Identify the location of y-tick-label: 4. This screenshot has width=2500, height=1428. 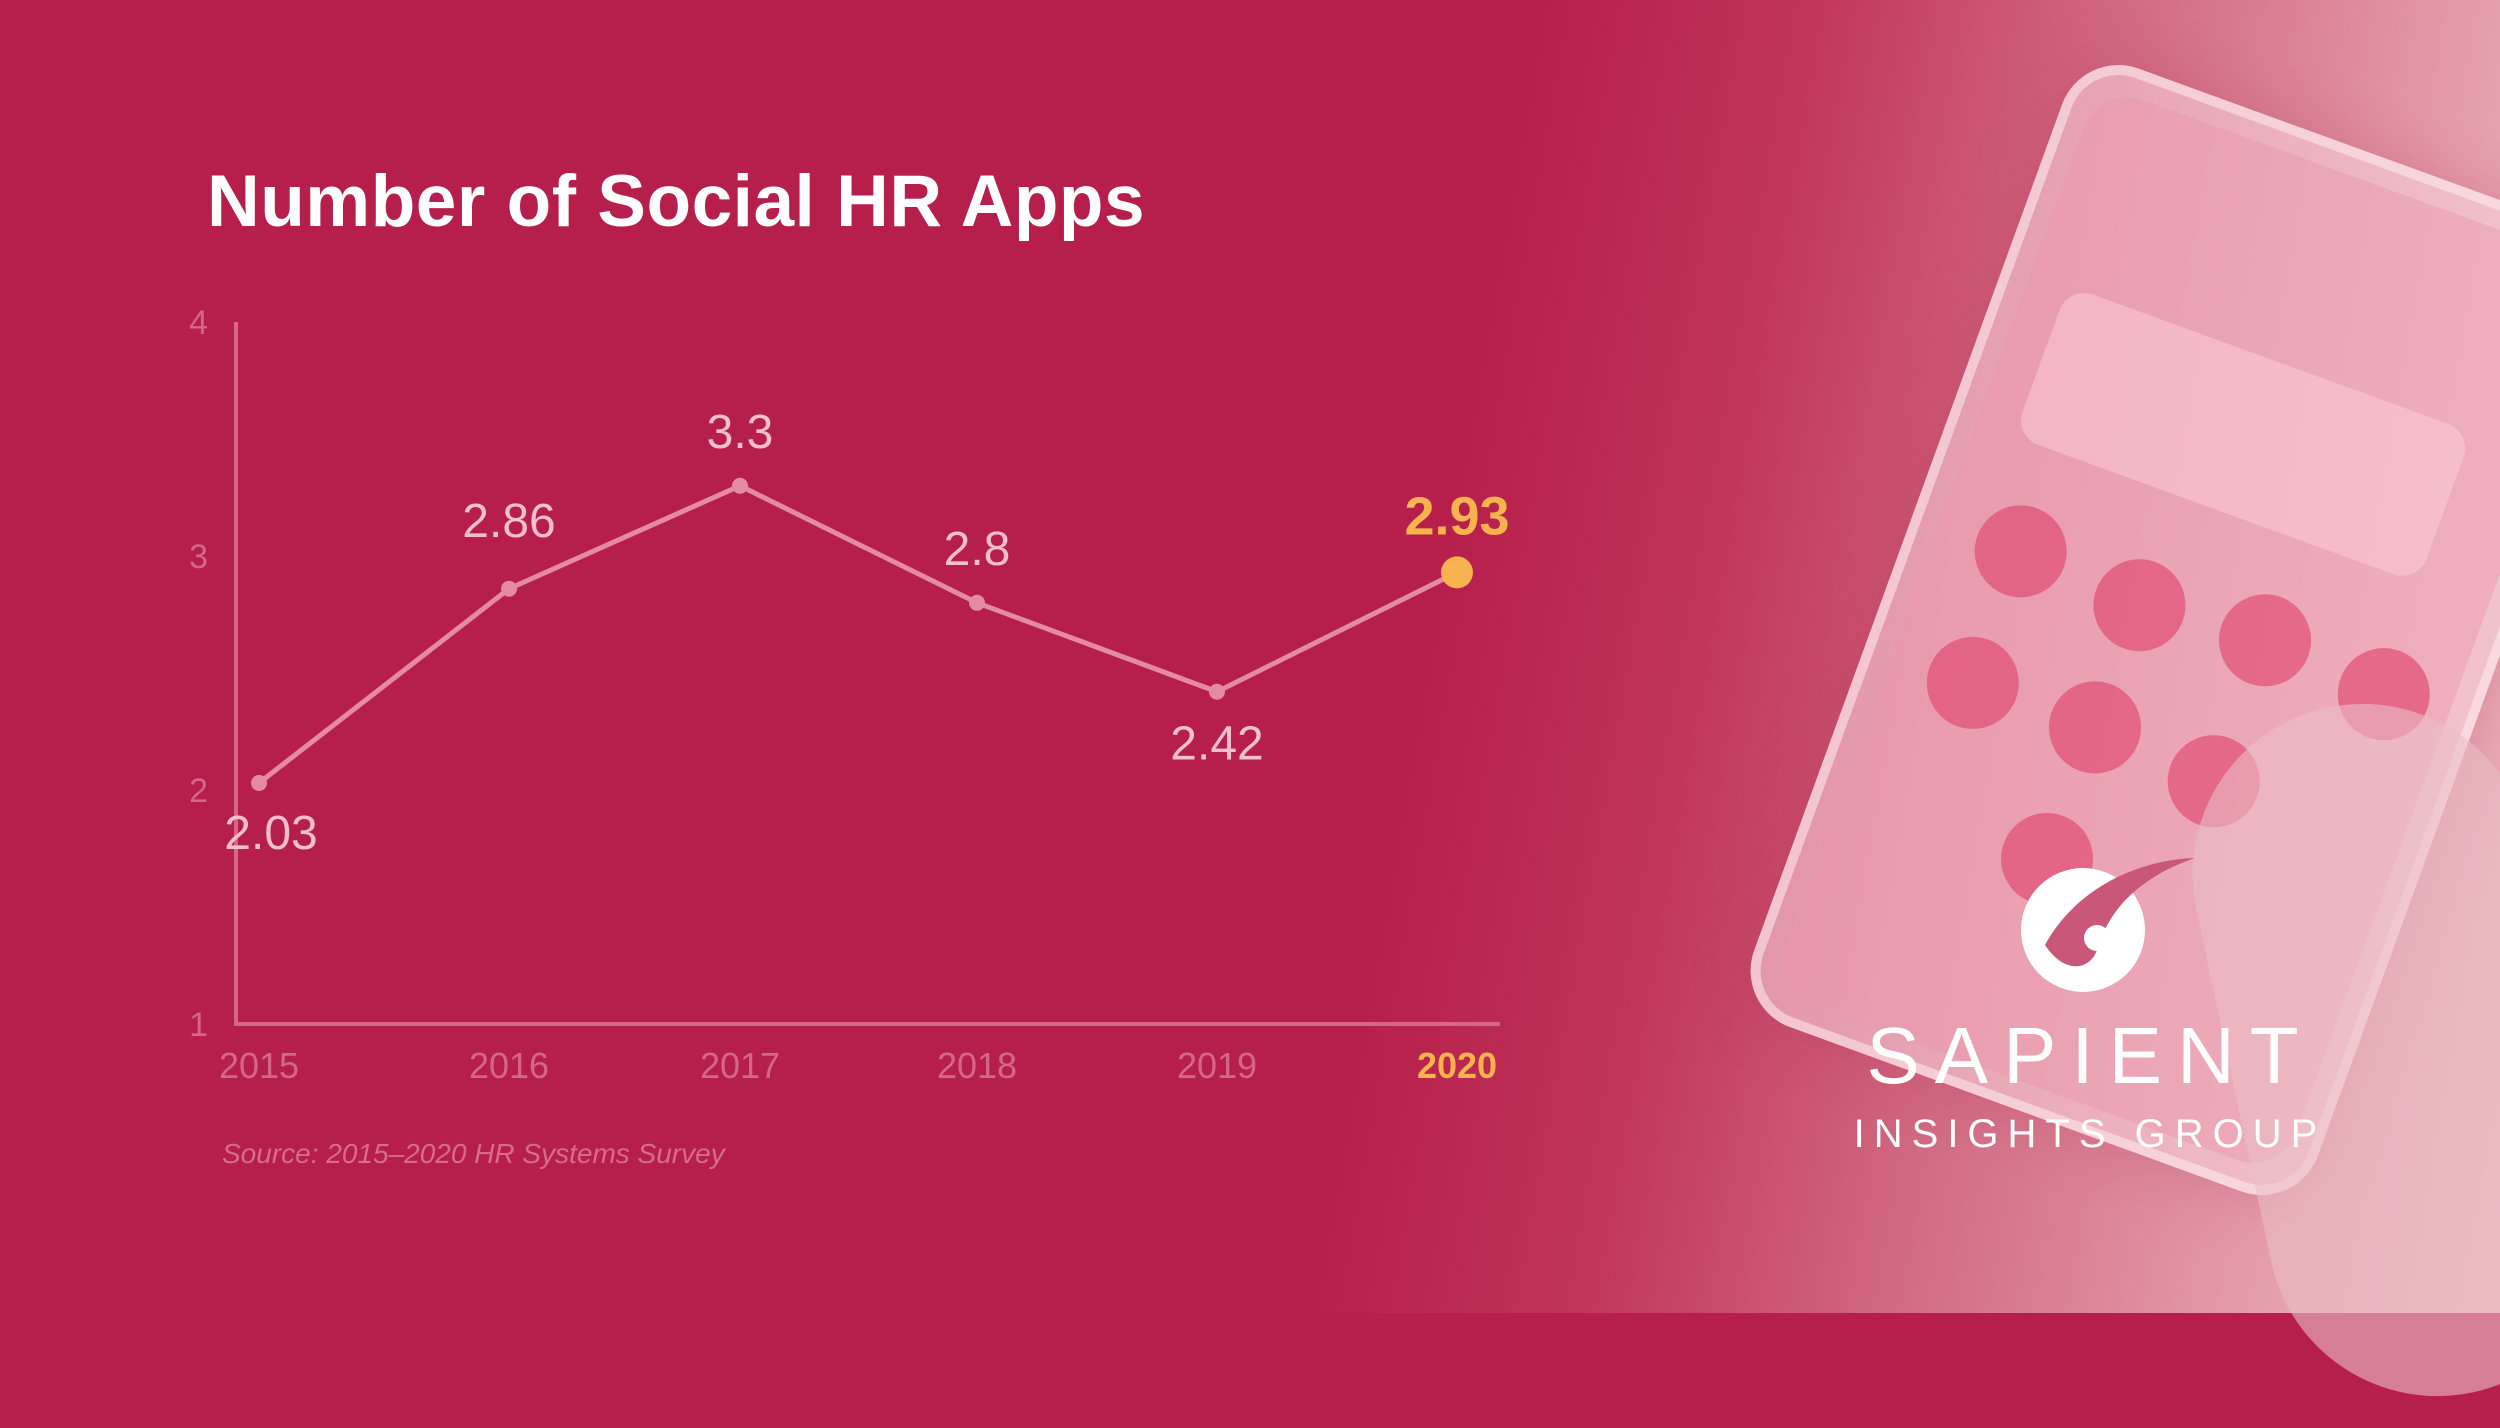
(198, 323).